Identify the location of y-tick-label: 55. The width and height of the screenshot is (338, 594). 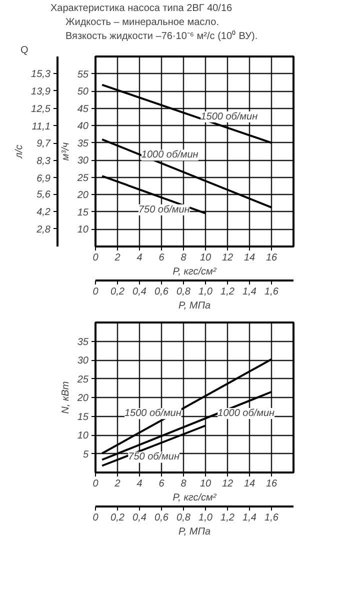
(83, 74).